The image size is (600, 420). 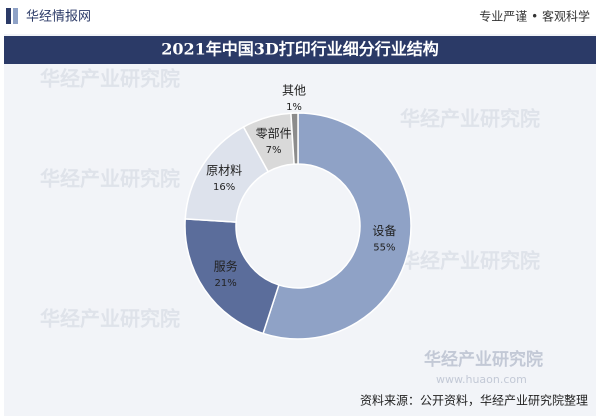 I want to click on slice-label: 其他, so click(x=294, y=91).